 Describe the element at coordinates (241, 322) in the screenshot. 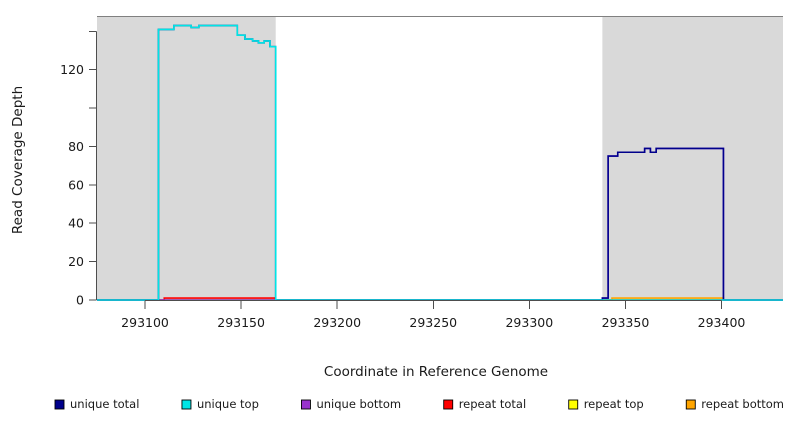

I see `x-tick-label-293150: 293150` at that location.